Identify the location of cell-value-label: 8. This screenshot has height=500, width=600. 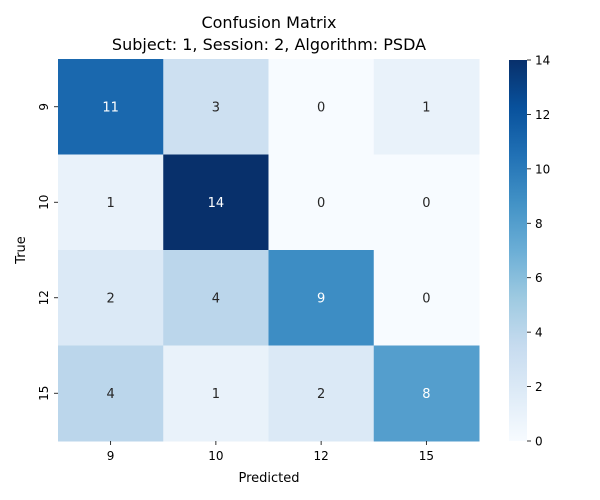
(426, 394).